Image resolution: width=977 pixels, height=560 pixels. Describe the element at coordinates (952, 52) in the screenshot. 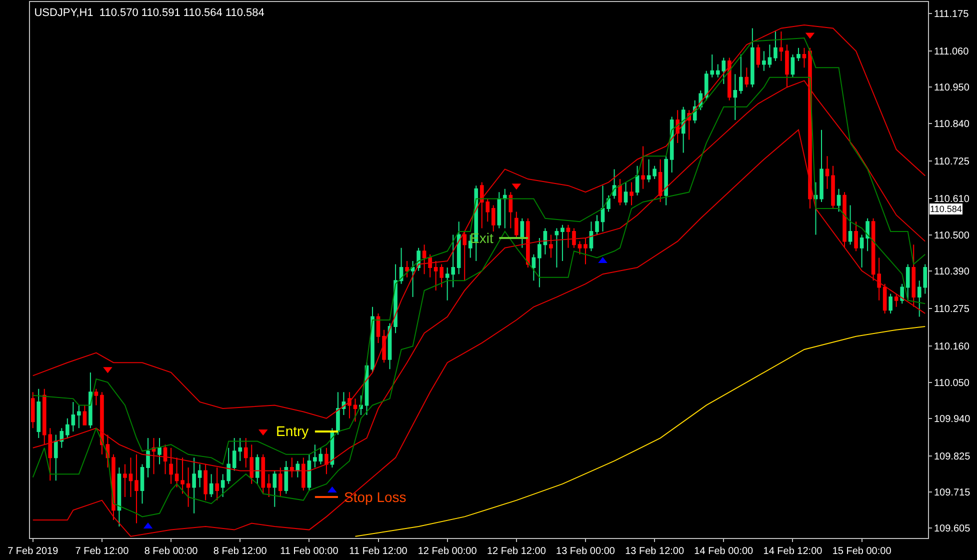

I see `y-tick-label: 111.060` at that location.